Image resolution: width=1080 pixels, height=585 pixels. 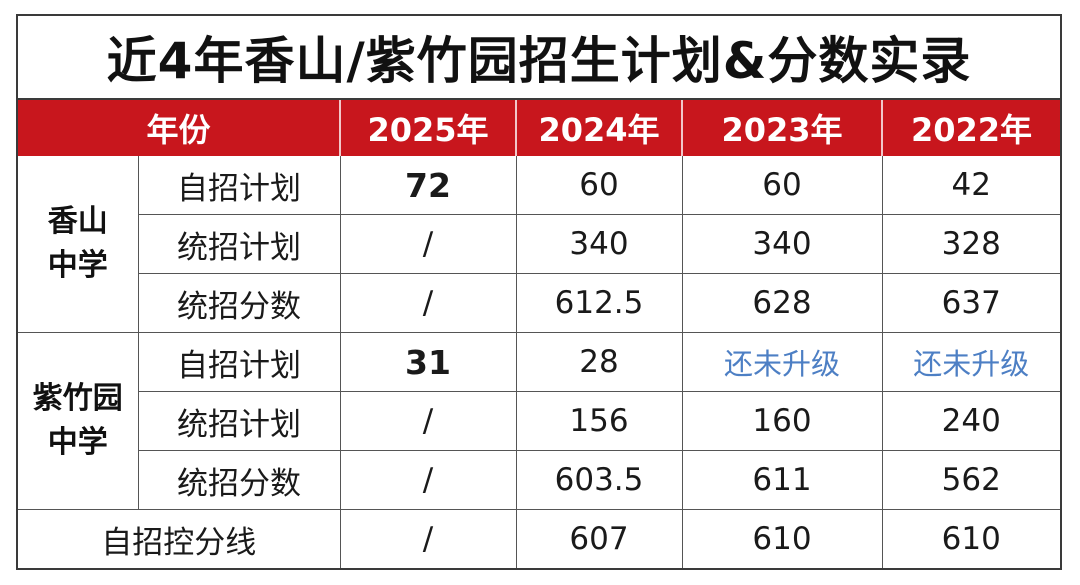 What do you see at coordinates (77, 398) in the screenshot?
I see `group-name-line1: 紫竹园` at bounding box center [77, 398].